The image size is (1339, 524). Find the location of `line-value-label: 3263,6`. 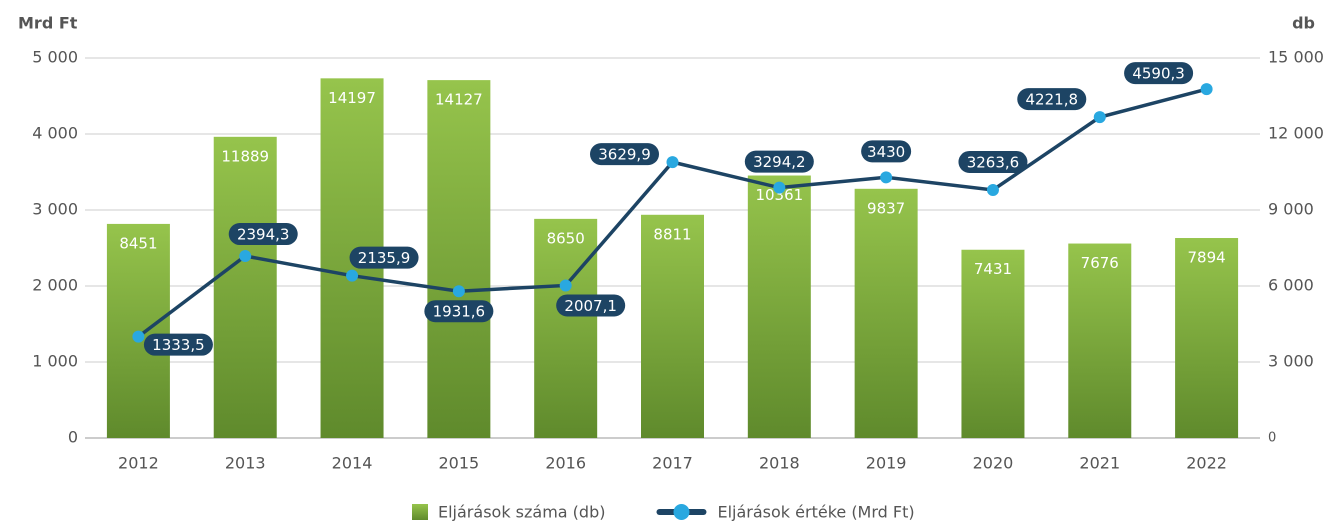

line-value-label: 3263,6 is located at coordinates (993, 162).